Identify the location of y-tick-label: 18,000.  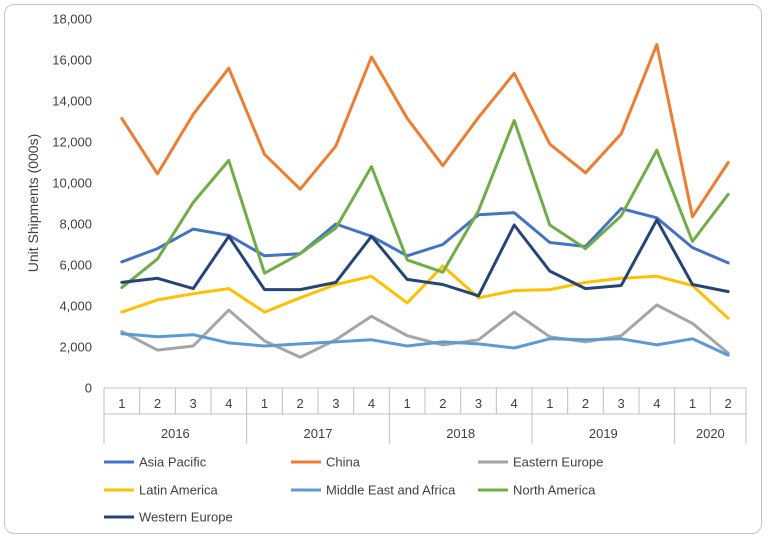
(72, 19).